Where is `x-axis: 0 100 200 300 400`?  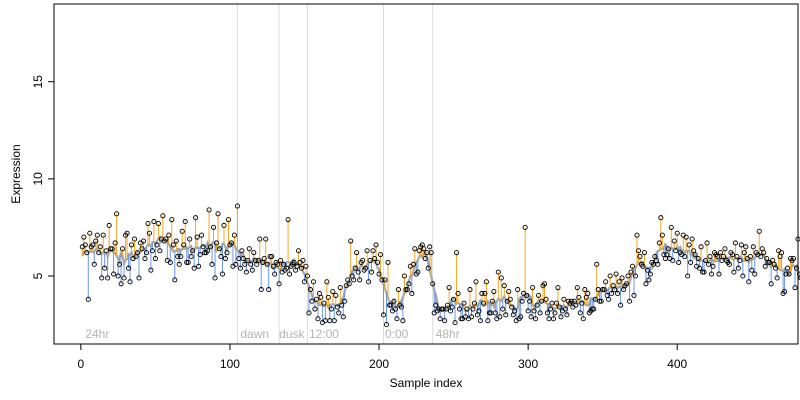
x-axis: 0 100 200 300 400 is located at coordinates (382, 357).